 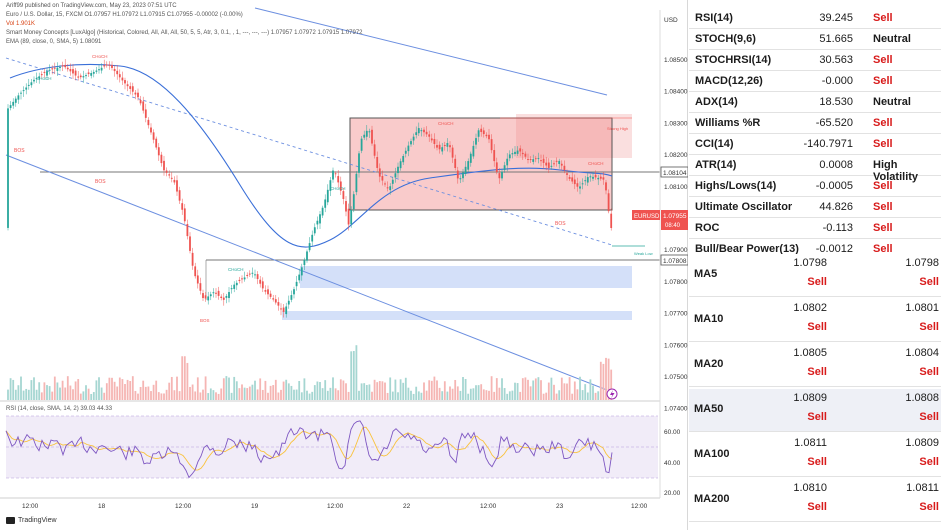 I want to click on oscillator-action: Sell, so click(x=883, y=186).